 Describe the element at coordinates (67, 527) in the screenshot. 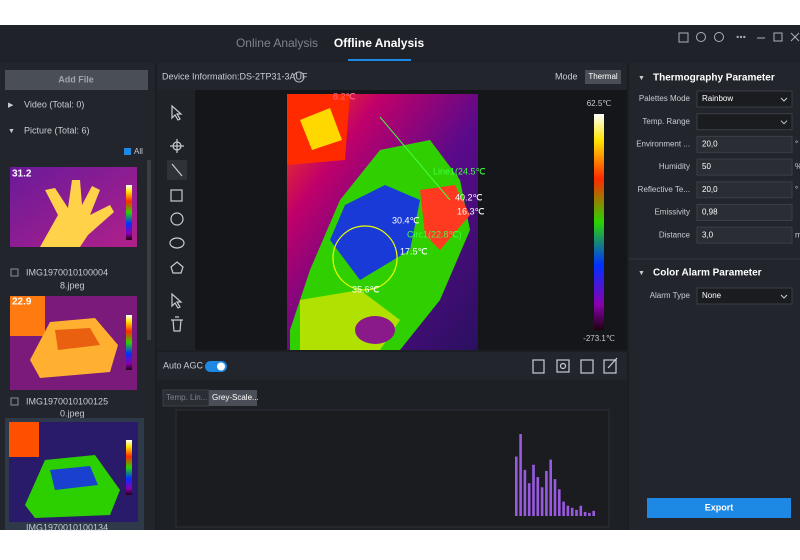

I see `file-name: IMG1970010100134` at that location.